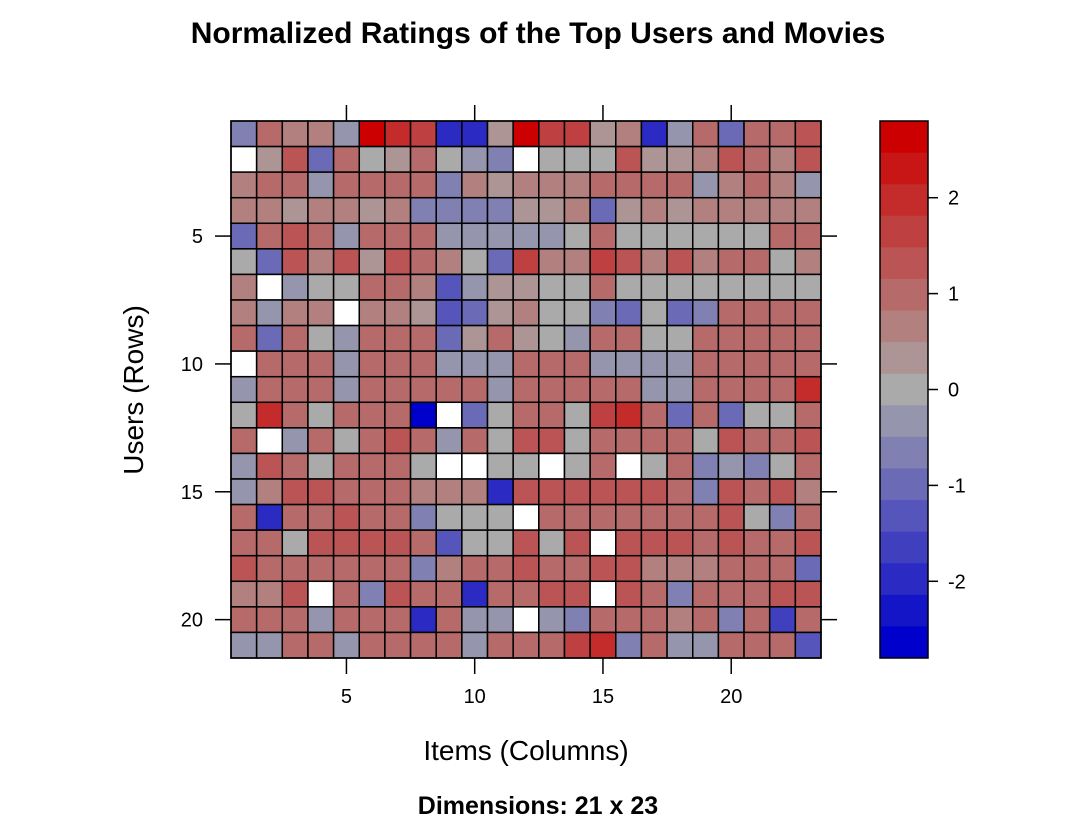  Describe the element at coordinates (904, 390) in the screenshot. I see `colorbar` at that location.